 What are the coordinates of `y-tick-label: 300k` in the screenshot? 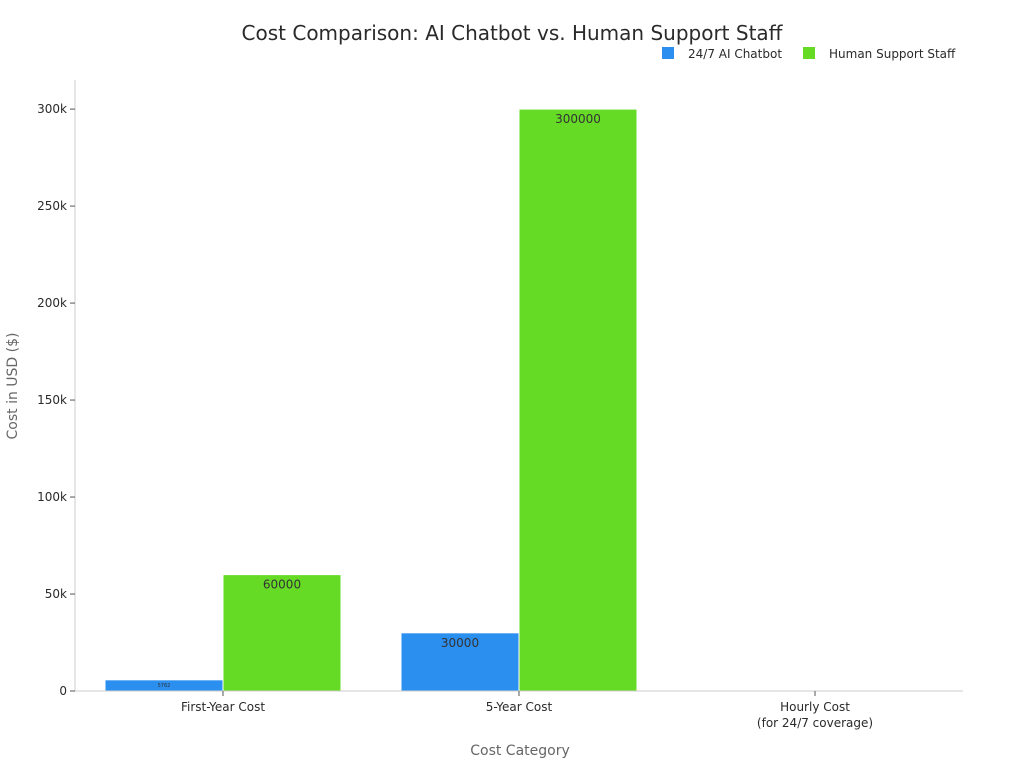 It's located at (52, 109).